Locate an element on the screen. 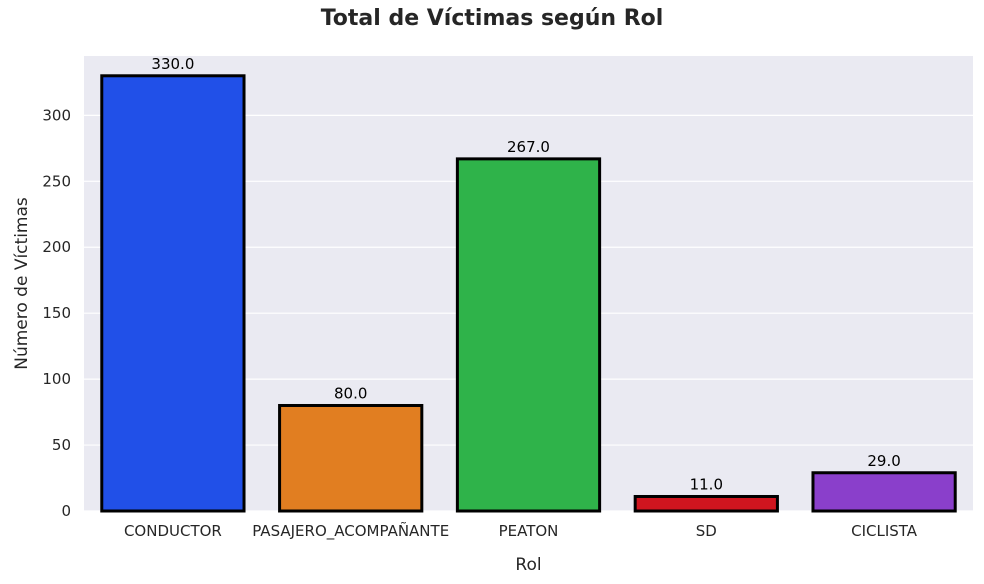 This screenshot has height=584, width=984. y-axis-title: Número de Víctimas is located at coordinates (22, 283).